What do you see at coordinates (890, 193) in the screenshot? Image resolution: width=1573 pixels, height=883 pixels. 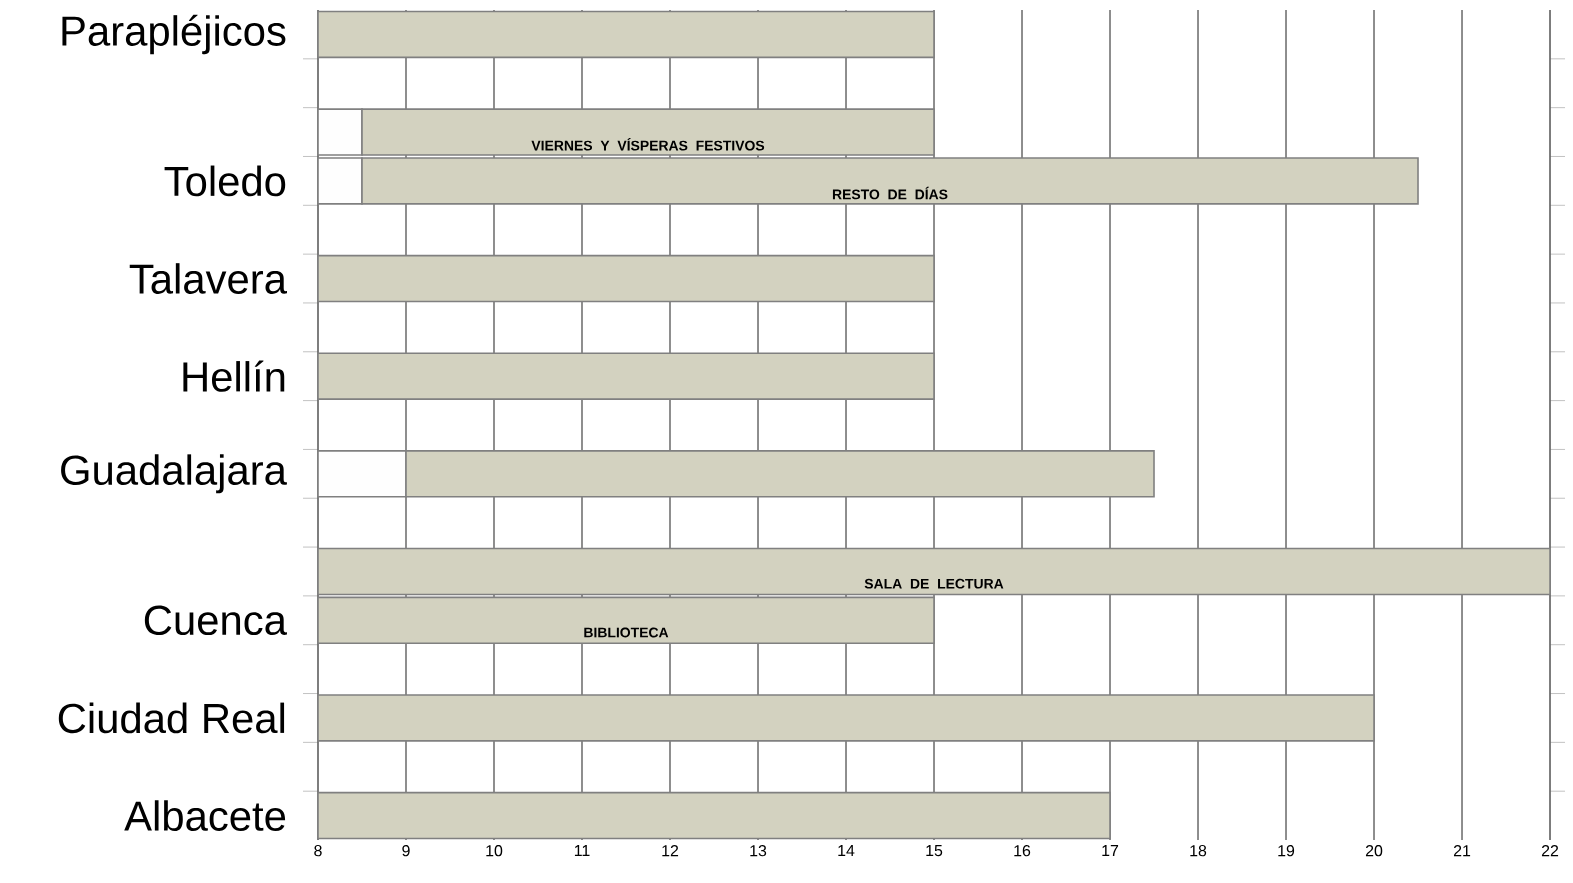 I see `data-label: RESTO DE DÍAS` at bounding box center [890, 193].